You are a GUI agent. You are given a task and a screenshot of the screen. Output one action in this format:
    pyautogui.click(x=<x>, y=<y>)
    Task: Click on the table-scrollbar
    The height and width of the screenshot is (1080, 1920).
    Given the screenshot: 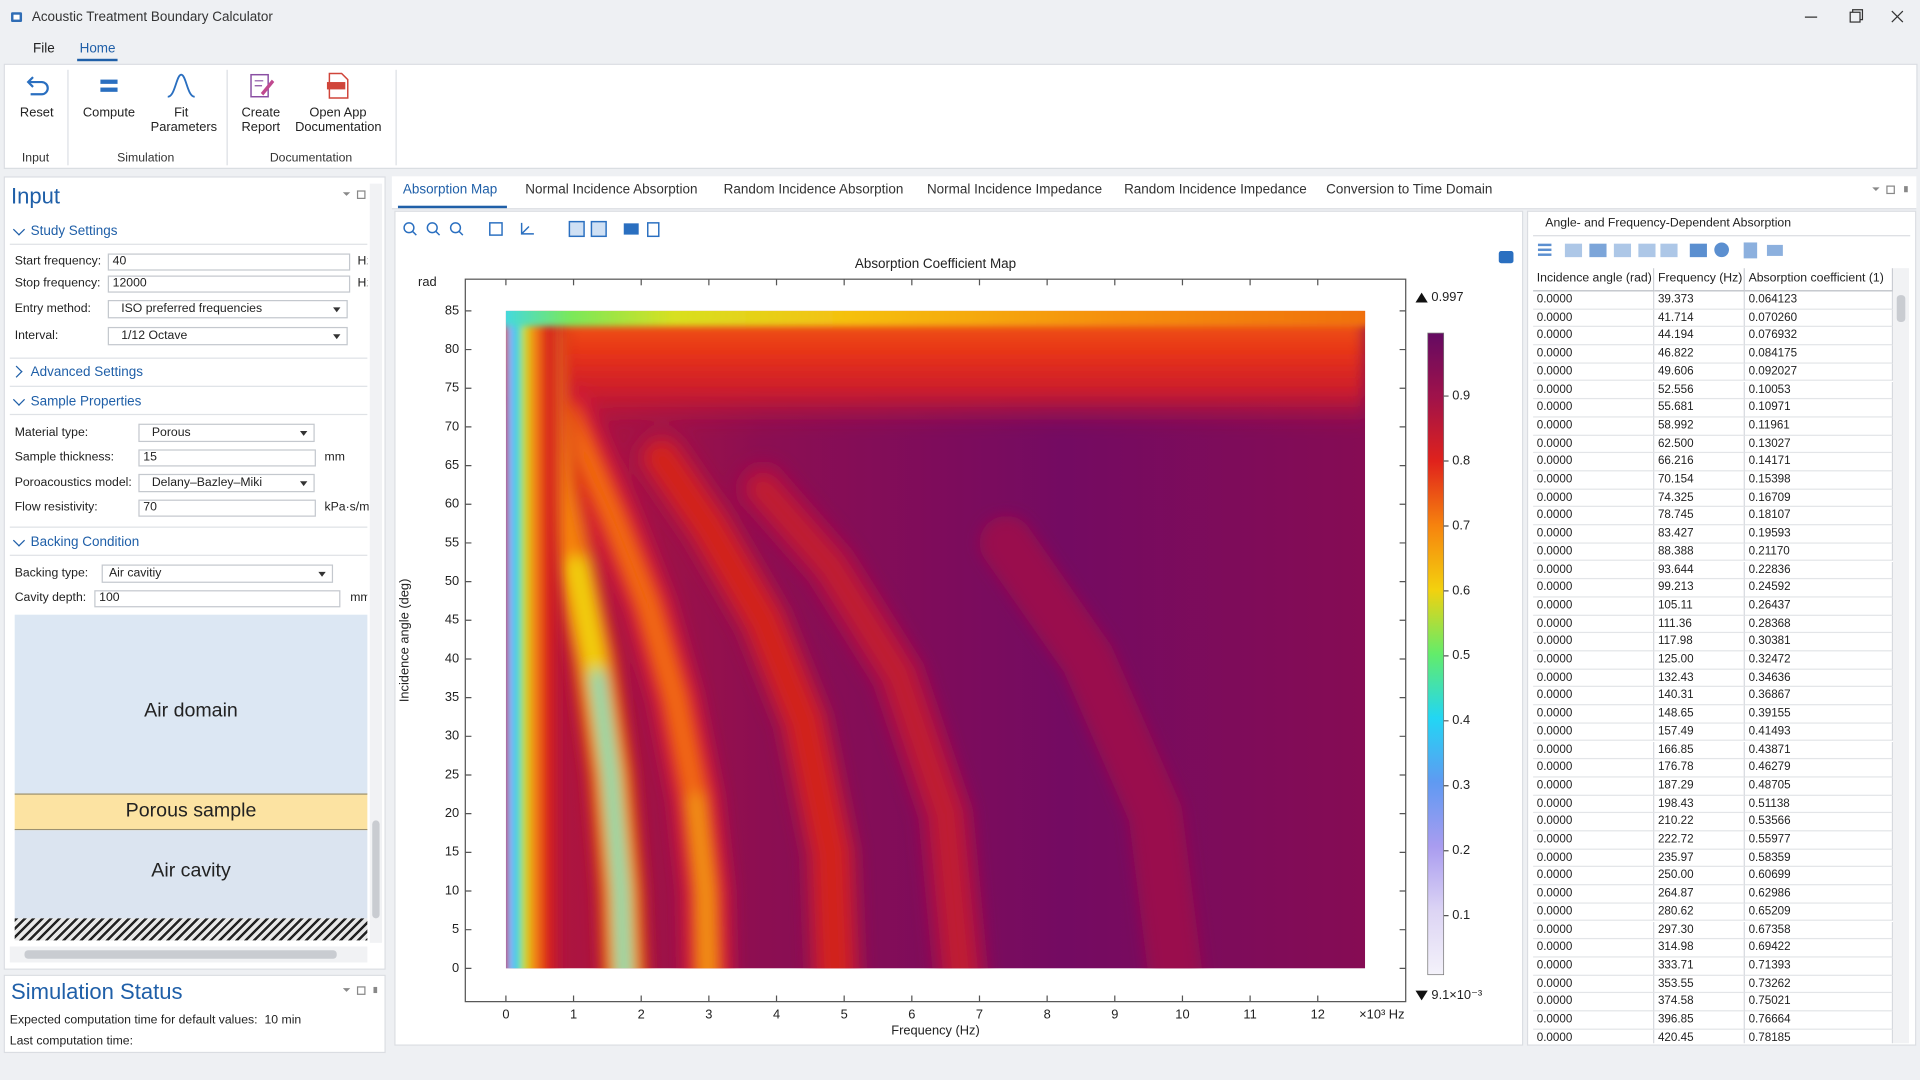 What is the action you would take?
    pyautogui.click(x=1901, y=656)
    